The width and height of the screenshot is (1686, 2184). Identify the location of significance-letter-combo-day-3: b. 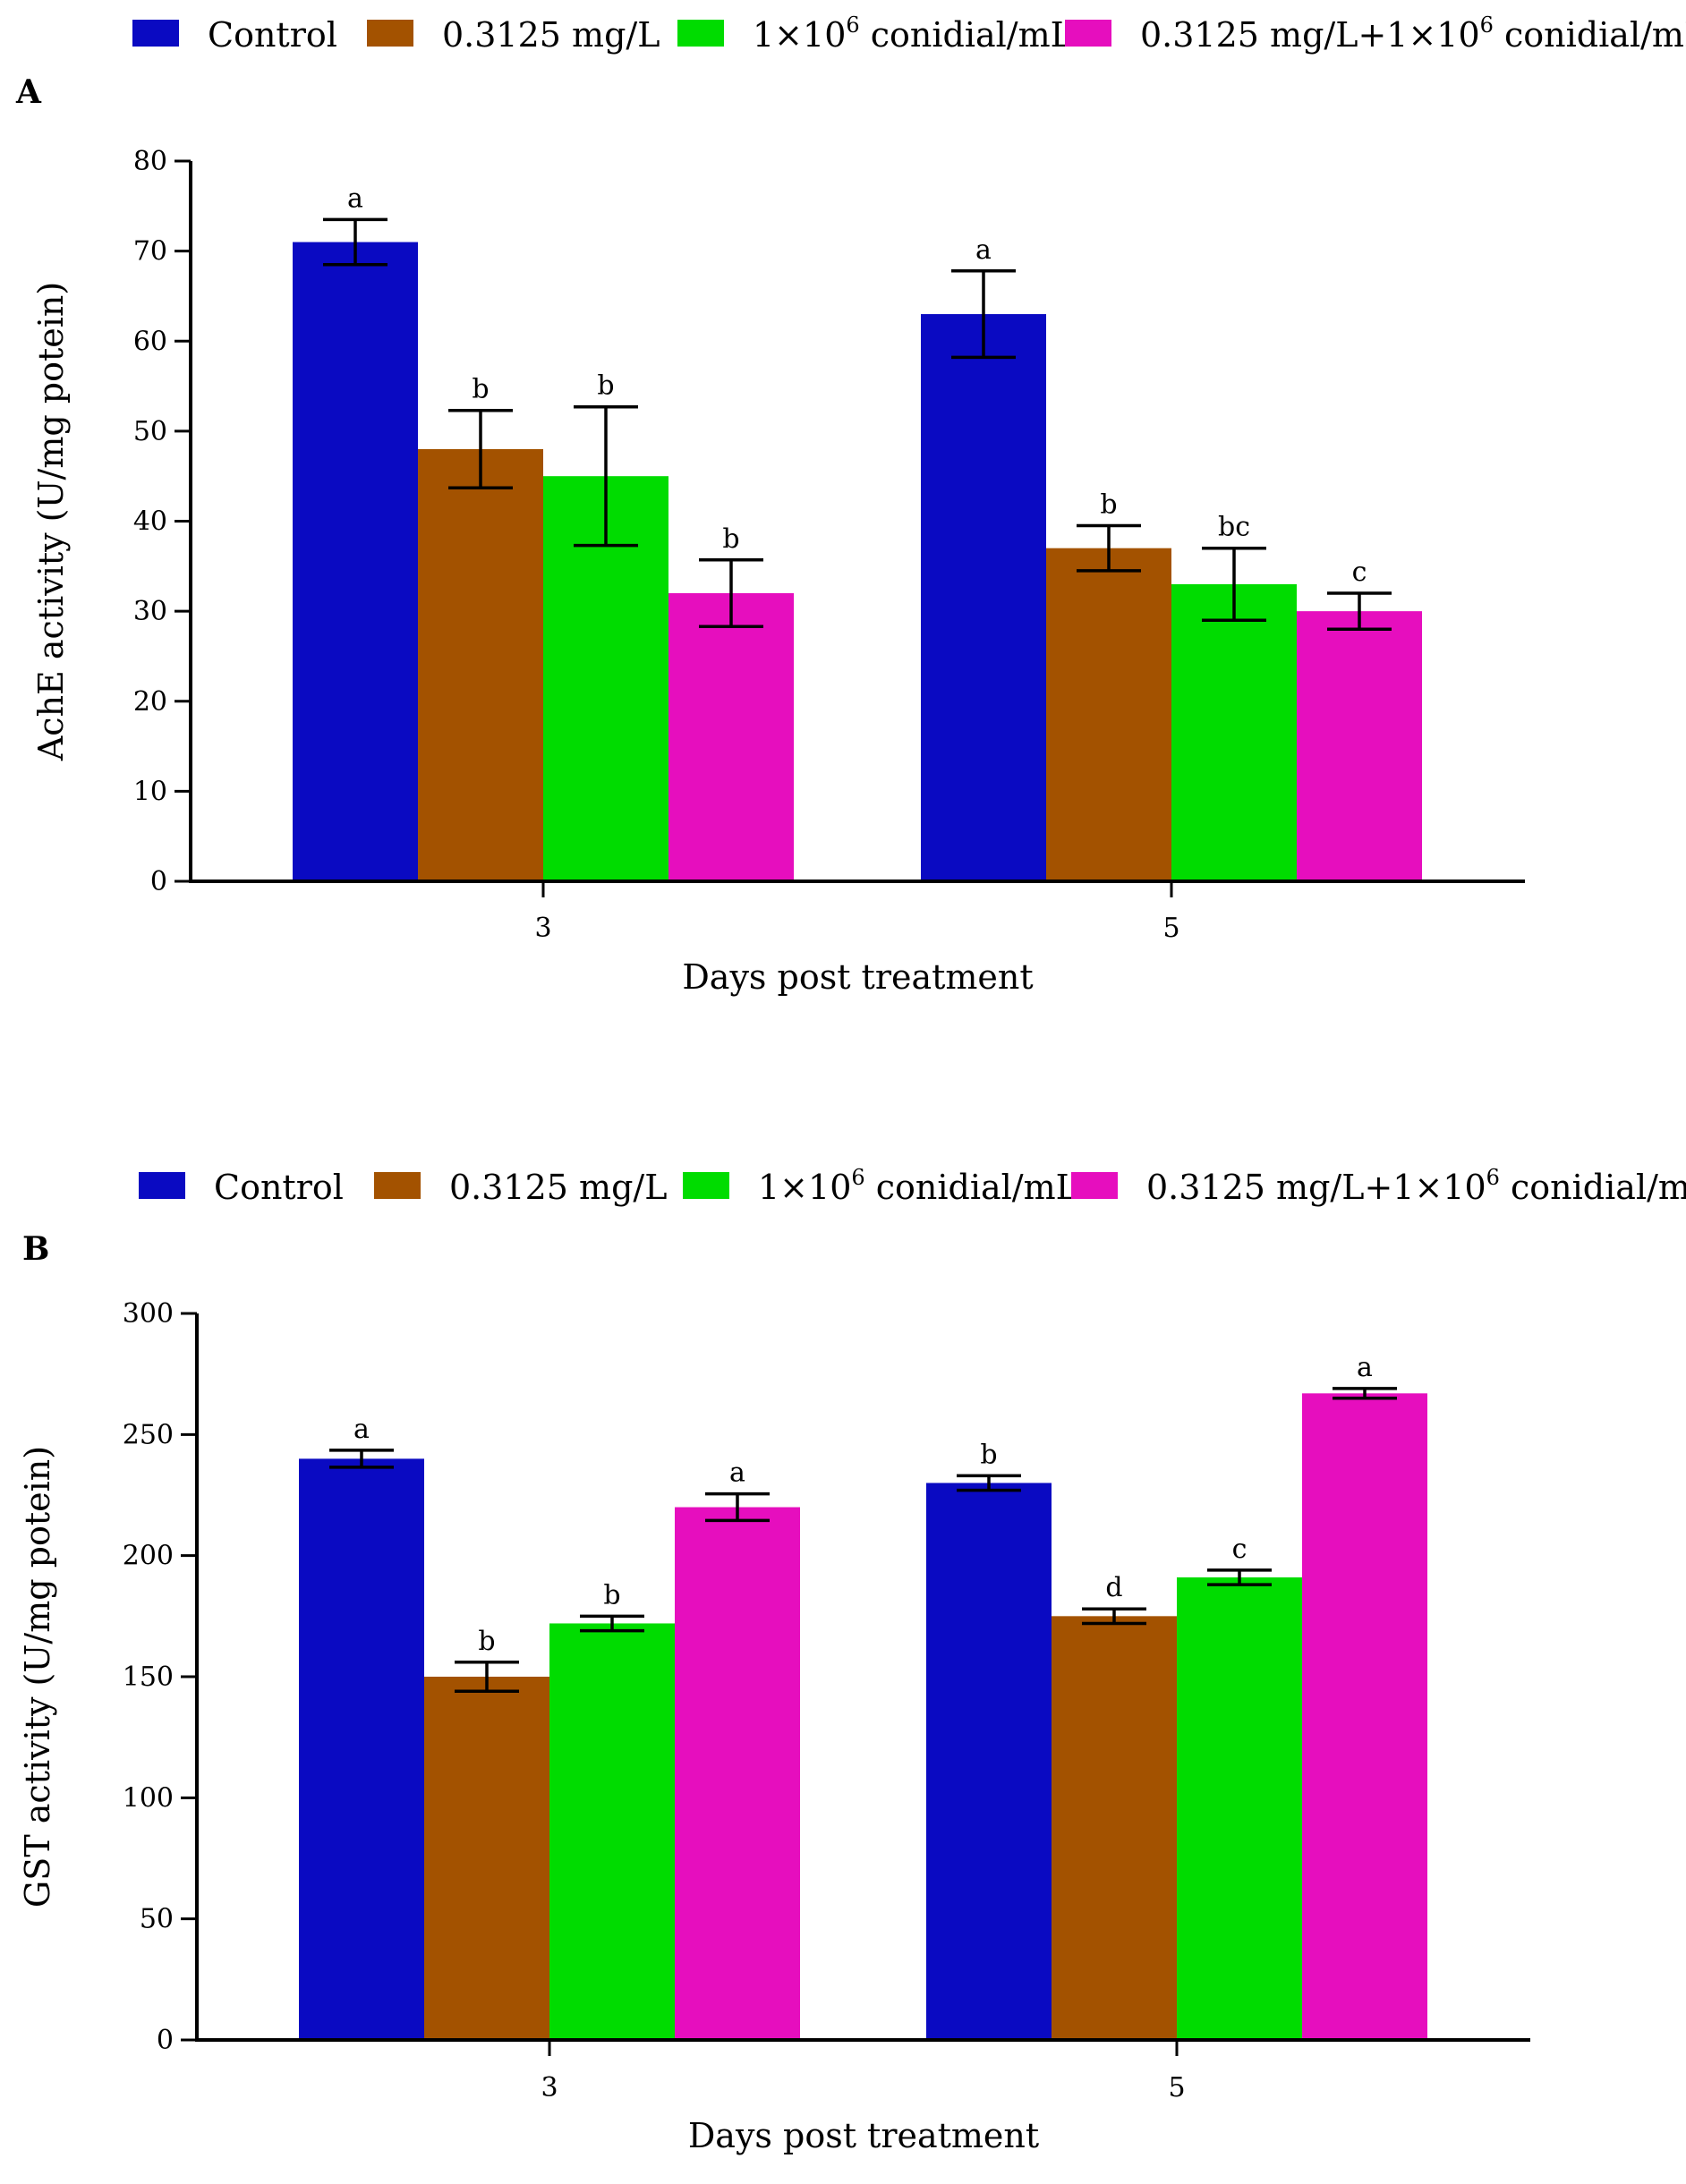
(730, 539).